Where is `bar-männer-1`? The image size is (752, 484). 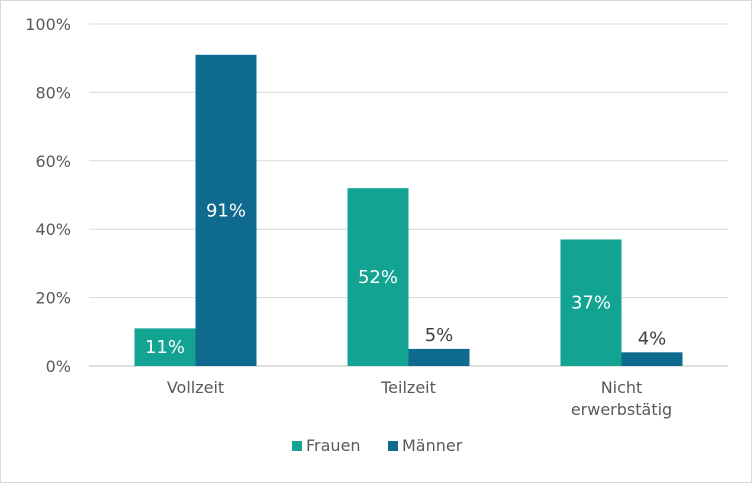 bar-männer-1 is located at coordinates (226, 210).